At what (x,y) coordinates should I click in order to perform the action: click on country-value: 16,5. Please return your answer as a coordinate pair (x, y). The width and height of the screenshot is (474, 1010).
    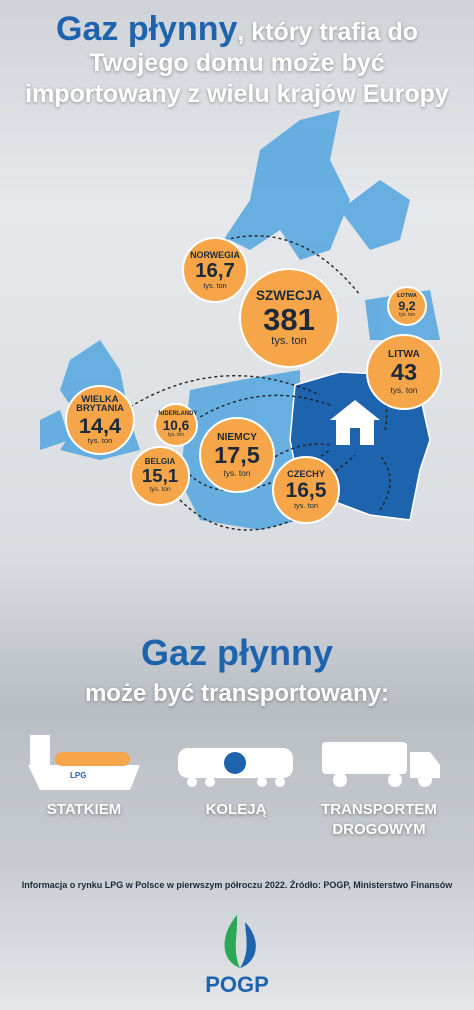
    Looking at the image, I should click on (306, 491).